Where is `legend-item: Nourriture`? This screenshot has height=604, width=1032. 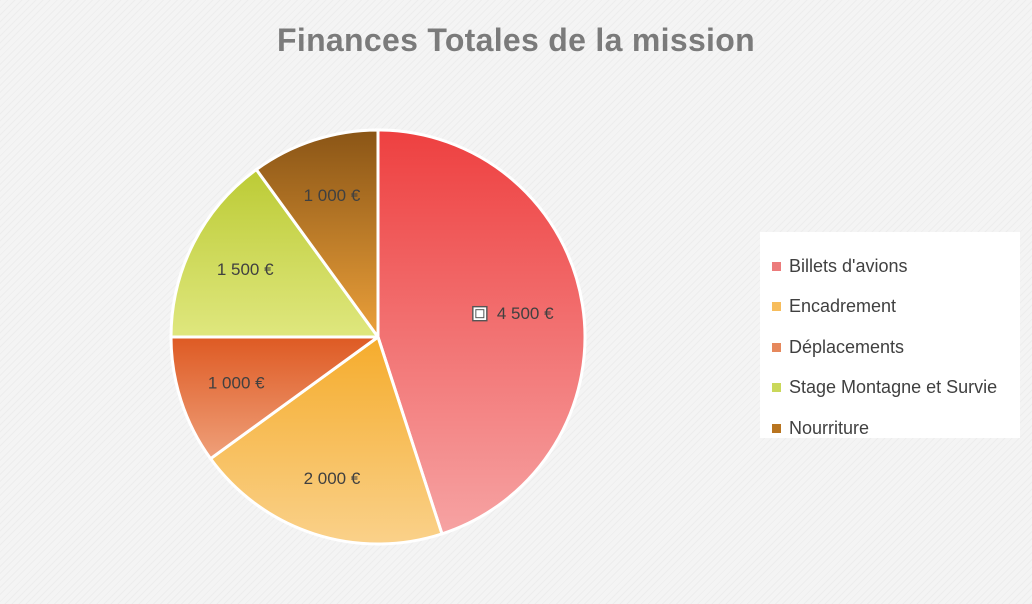
legend-item: Nourriture is located at coordinates (896, 428).